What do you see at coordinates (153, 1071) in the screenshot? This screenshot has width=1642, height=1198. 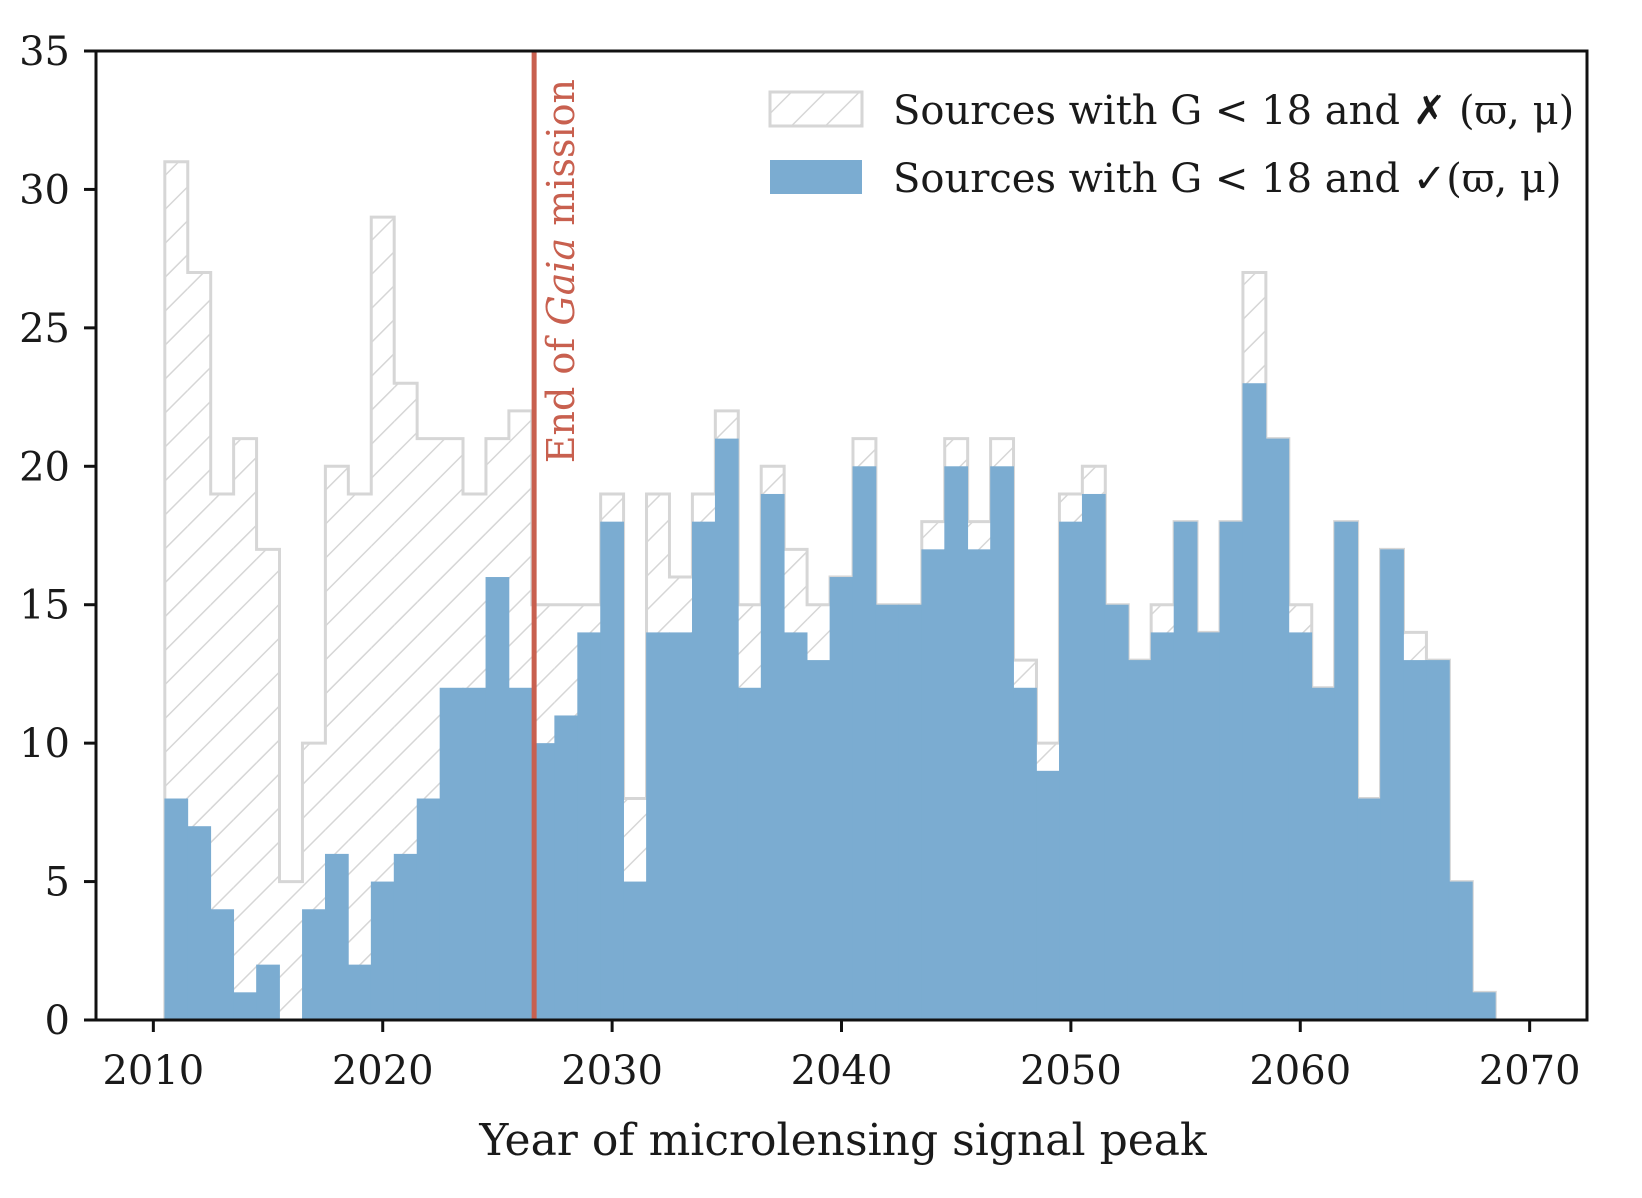 I see `x-tick-label: 2010` at bounding box center [153, 1071].